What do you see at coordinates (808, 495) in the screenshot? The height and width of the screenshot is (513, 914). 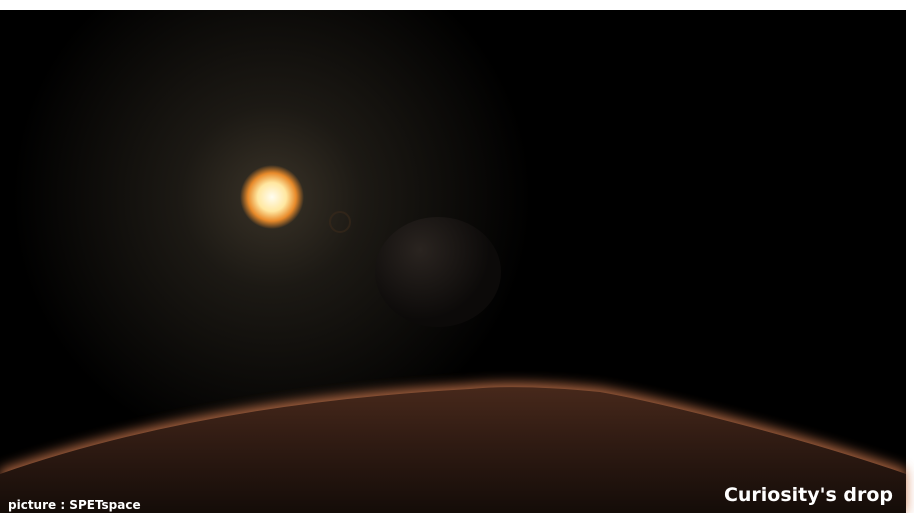 I see `caption: Curiosity's drop` at bounding box center [808, 495].